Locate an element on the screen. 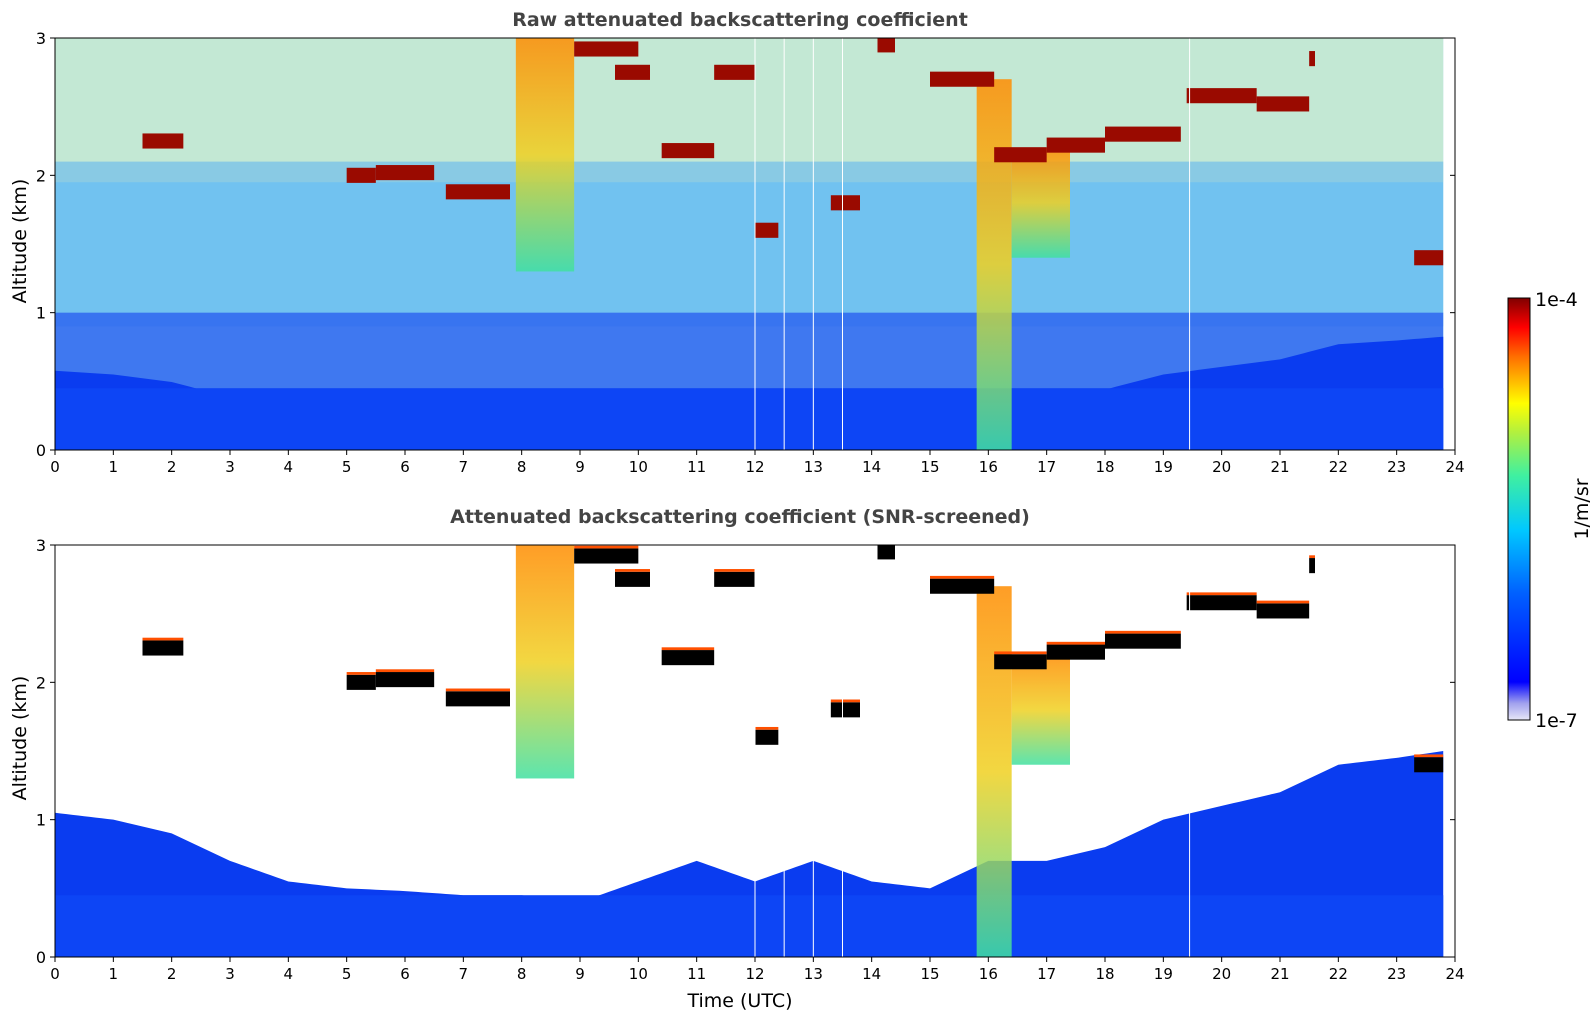 Image resolution: width=1595 pixels, height=1020 pixels. x-tick-label: 16 is located at coordinates (988, 467).